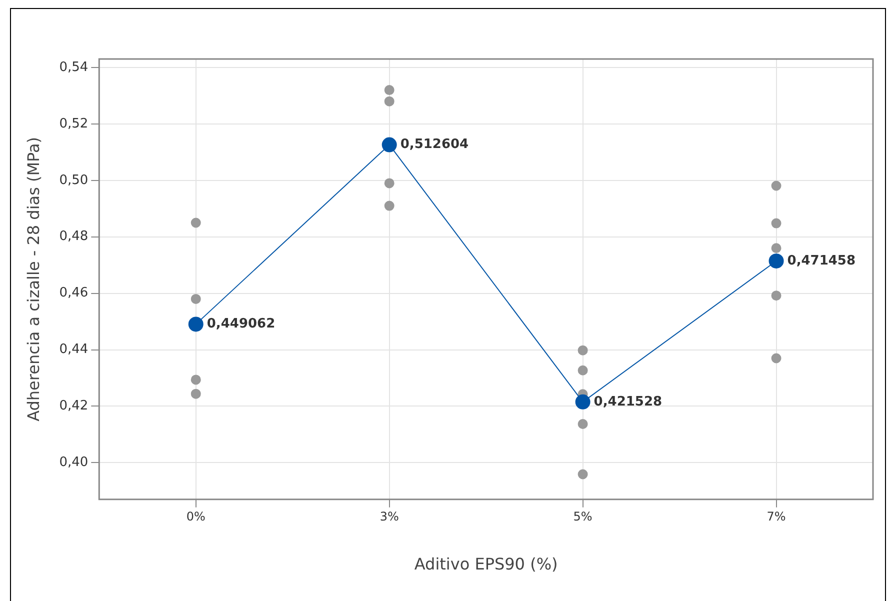  What do you see at coordinates (196, 517) in the screenshot?
I see `x-tick-label: 0%` at bounding box center [196, 517].